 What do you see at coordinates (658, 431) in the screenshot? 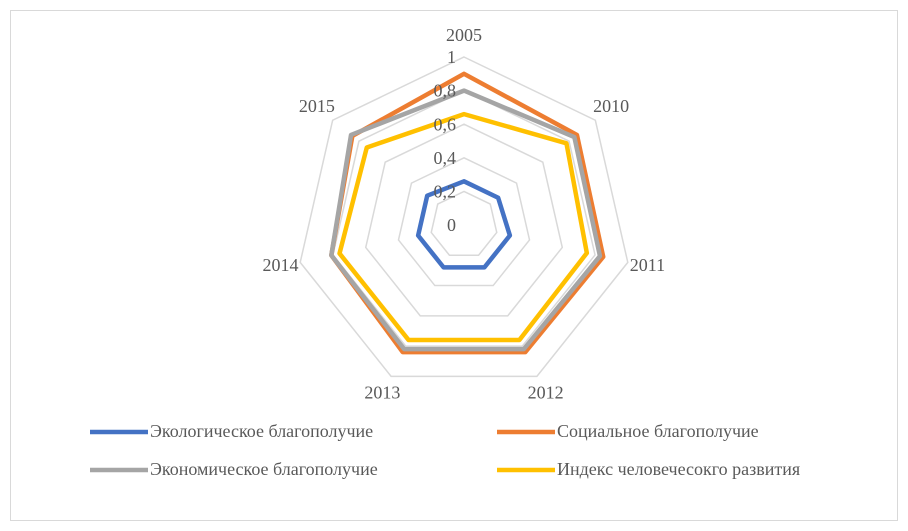
I see `legend-label: Социальное благополучие` at bounding box center [658, 431].